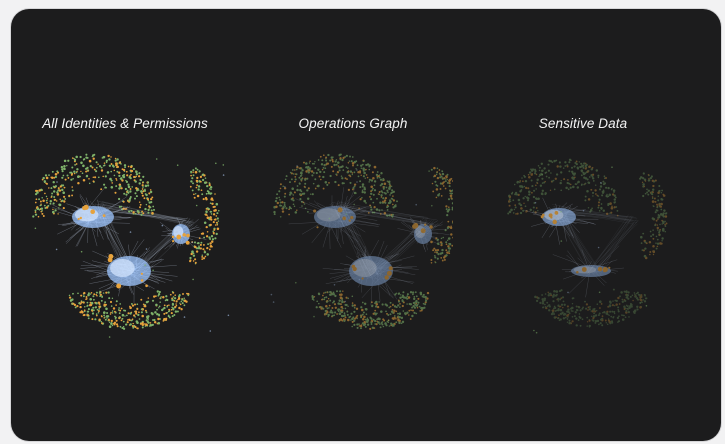 This screenshot has height=444, width=725. What do you see at coordinates (94, 185) in the screenshot?
I see `node-shell` at bounding box center [94, 185].